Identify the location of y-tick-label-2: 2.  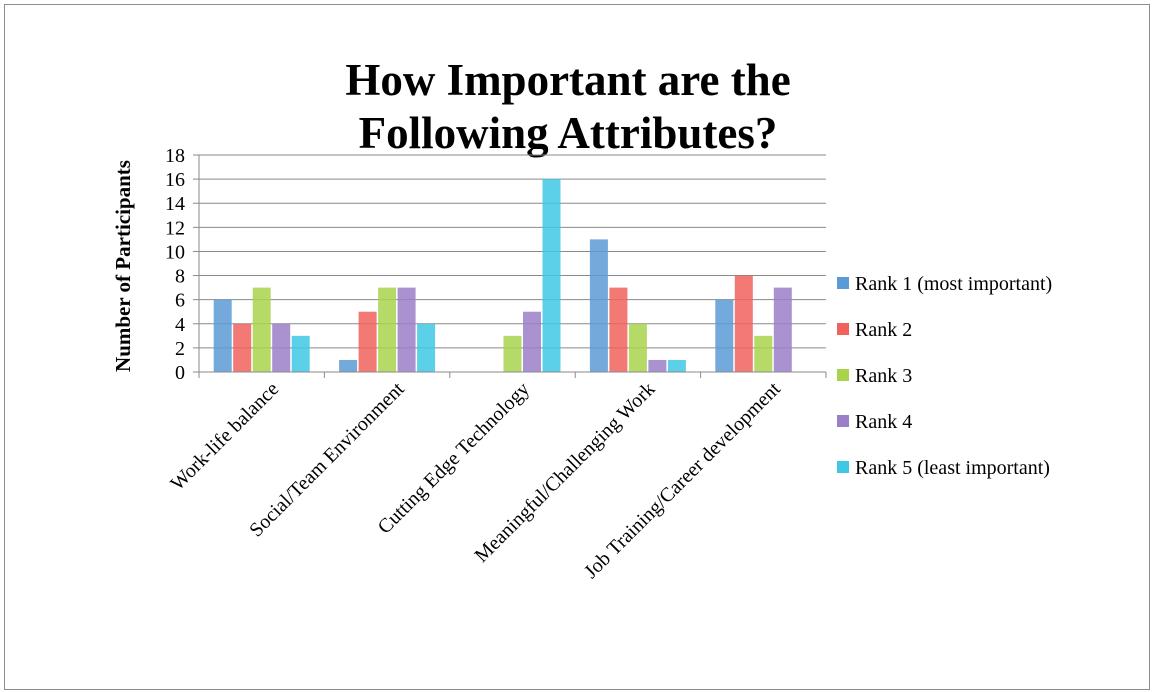
(180, 349).